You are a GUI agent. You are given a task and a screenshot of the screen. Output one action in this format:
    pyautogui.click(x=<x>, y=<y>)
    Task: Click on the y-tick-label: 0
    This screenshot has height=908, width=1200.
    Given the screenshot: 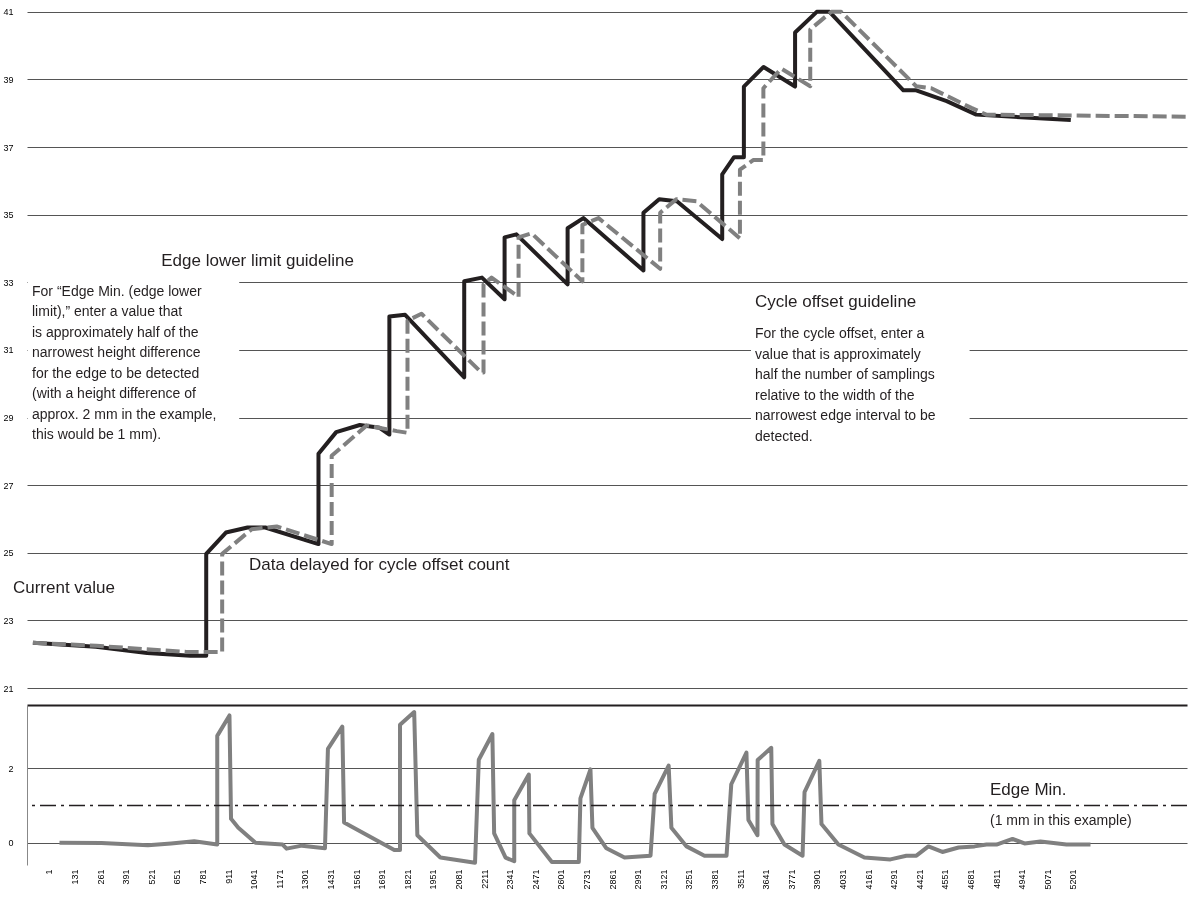 What is the action you would take?
    pyautogui.click(x=11, y=843)
    